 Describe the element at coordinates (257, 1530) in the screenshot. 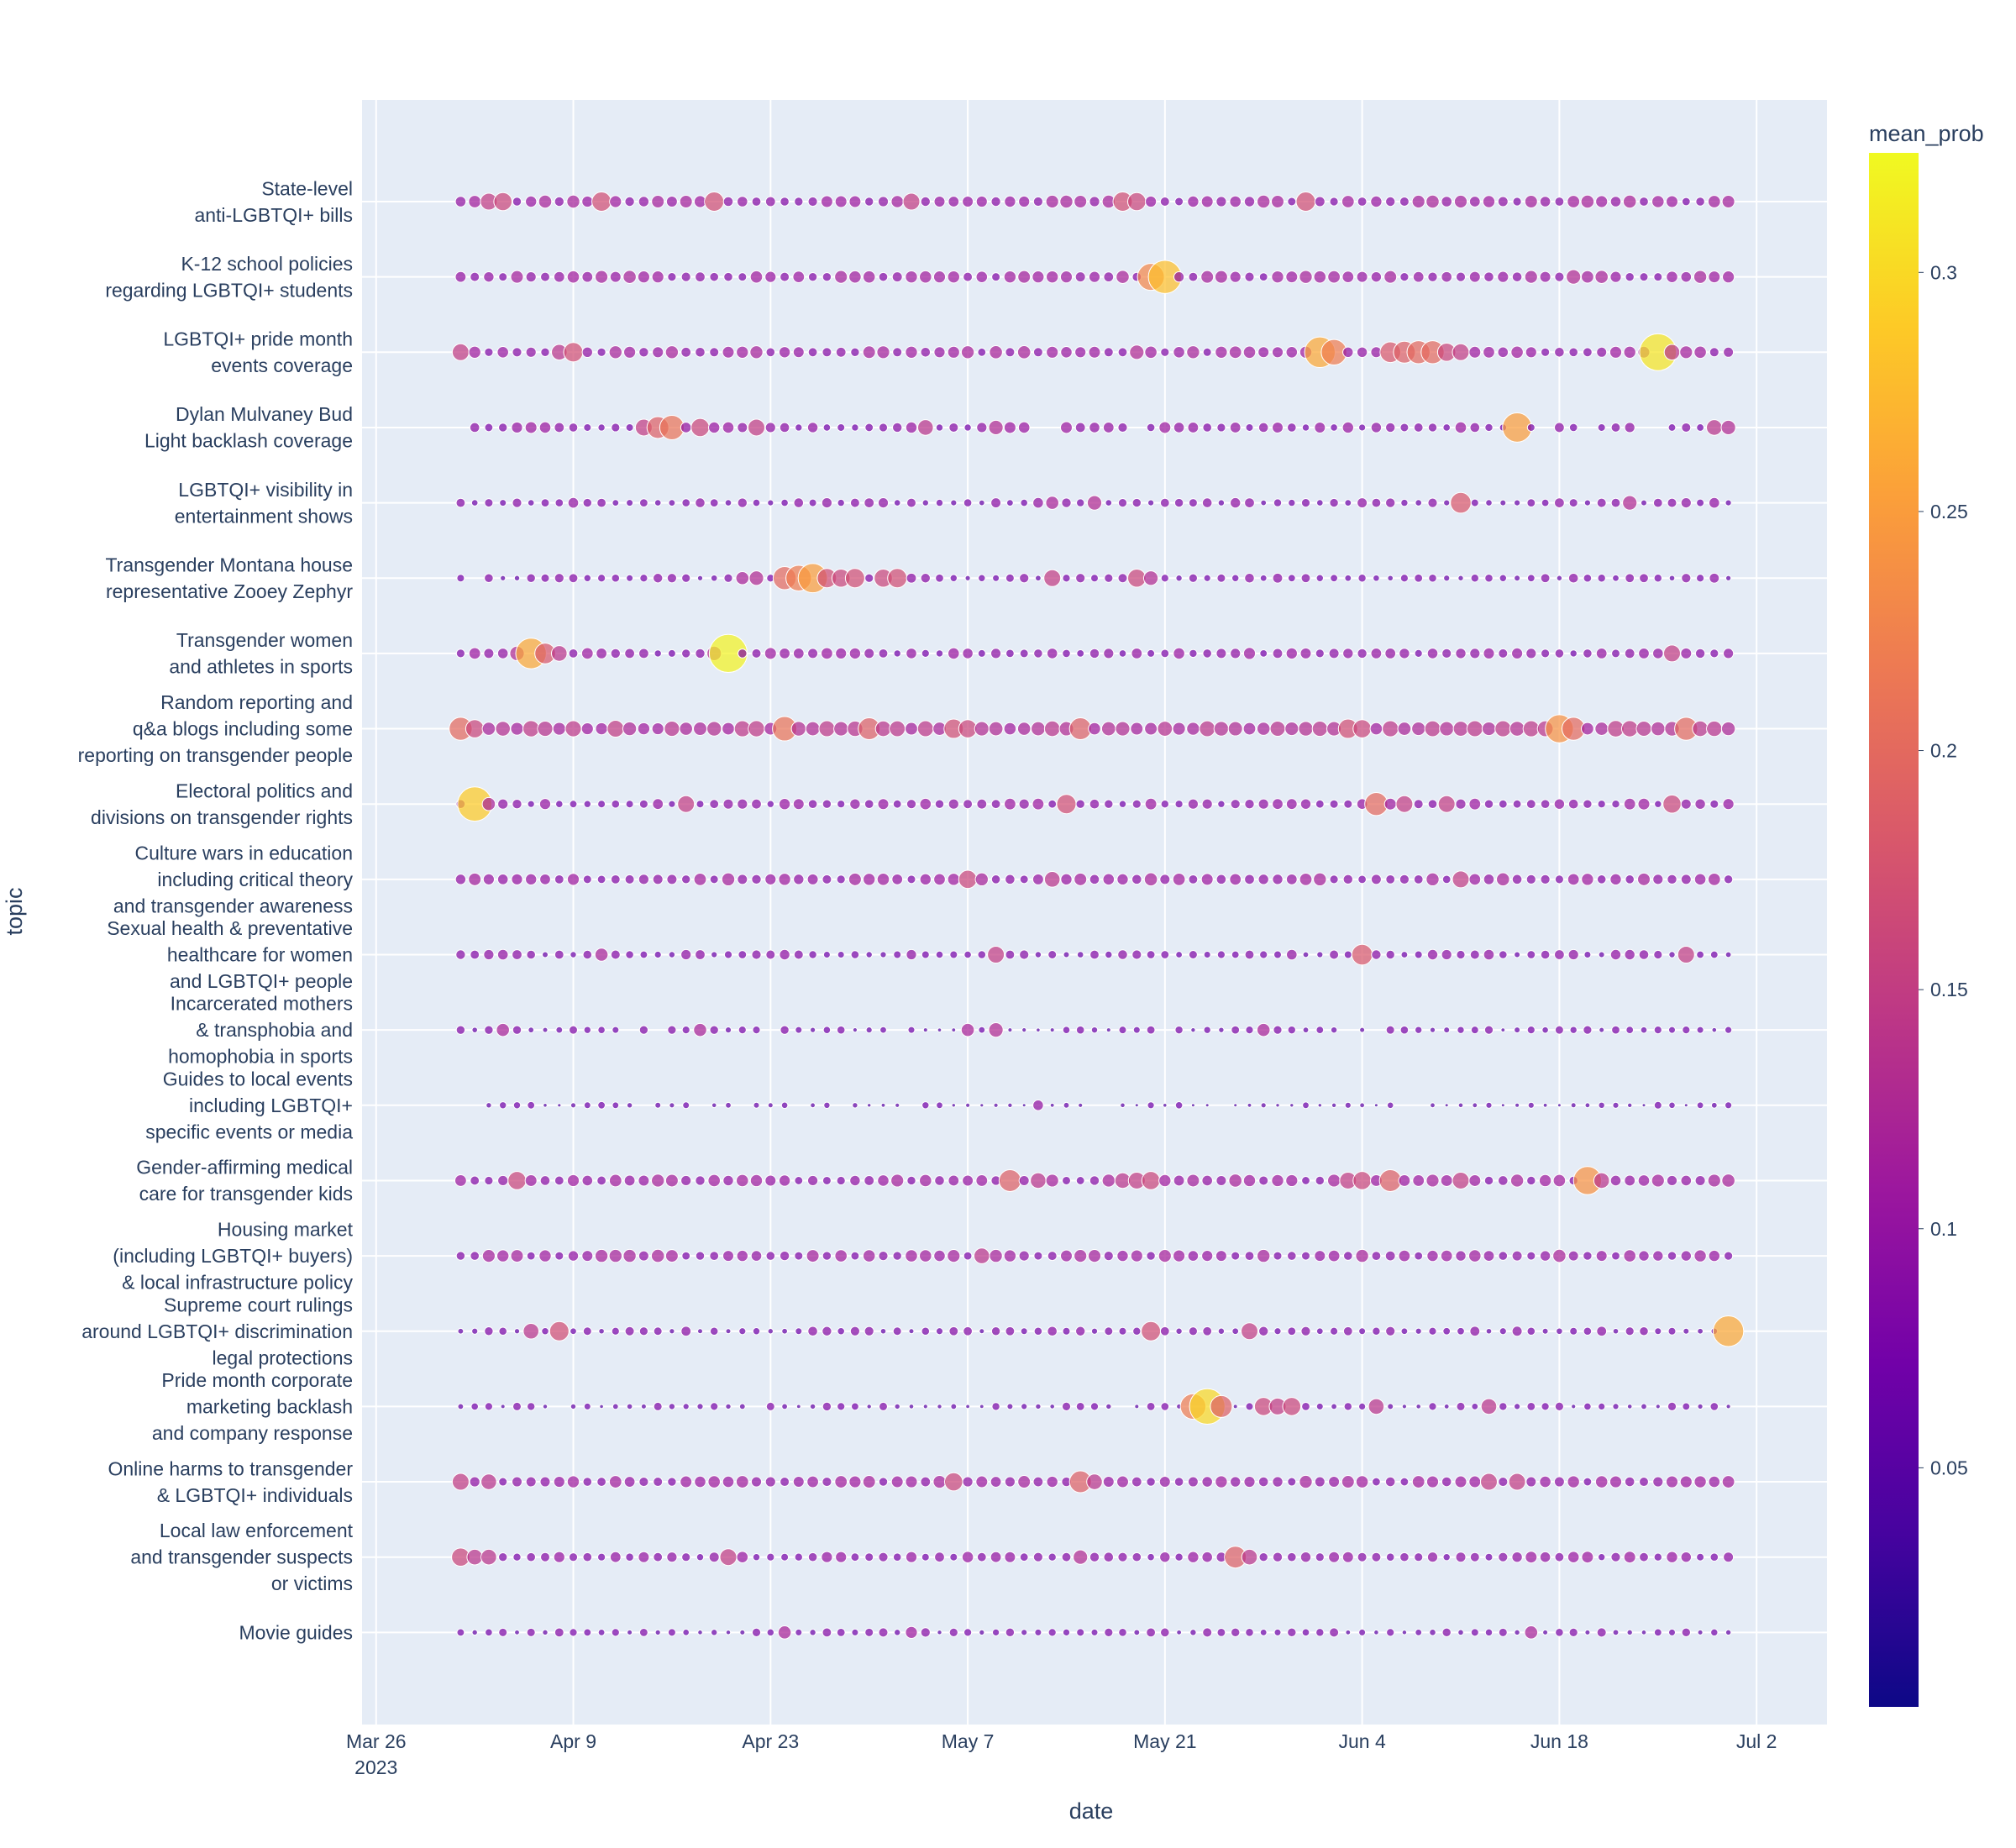

I see `y-tick-label: Local law enforcement` at that location.